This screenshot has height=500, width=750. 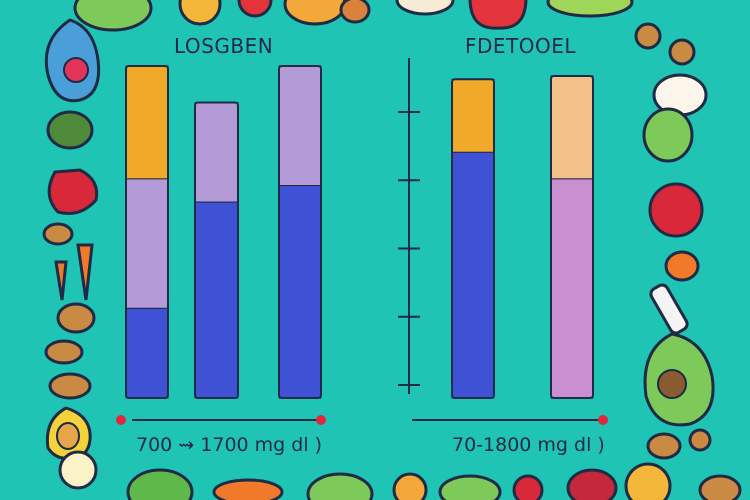 I want to click on ginger-icon, so click(x=70, y=386).